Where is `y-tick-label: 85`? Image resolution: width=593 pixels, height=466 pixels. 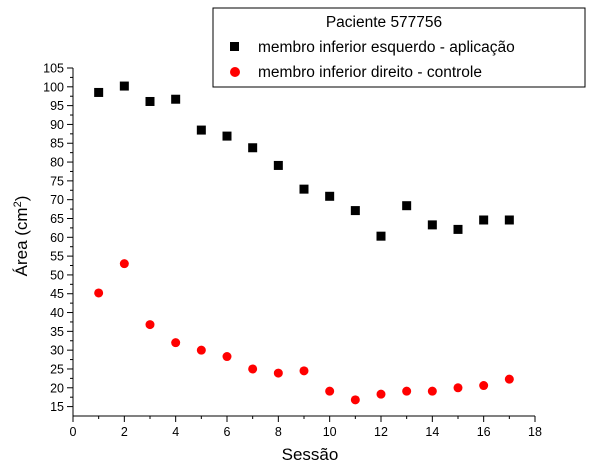 y-tick-label: 85 is located at coordinates (57, 144).